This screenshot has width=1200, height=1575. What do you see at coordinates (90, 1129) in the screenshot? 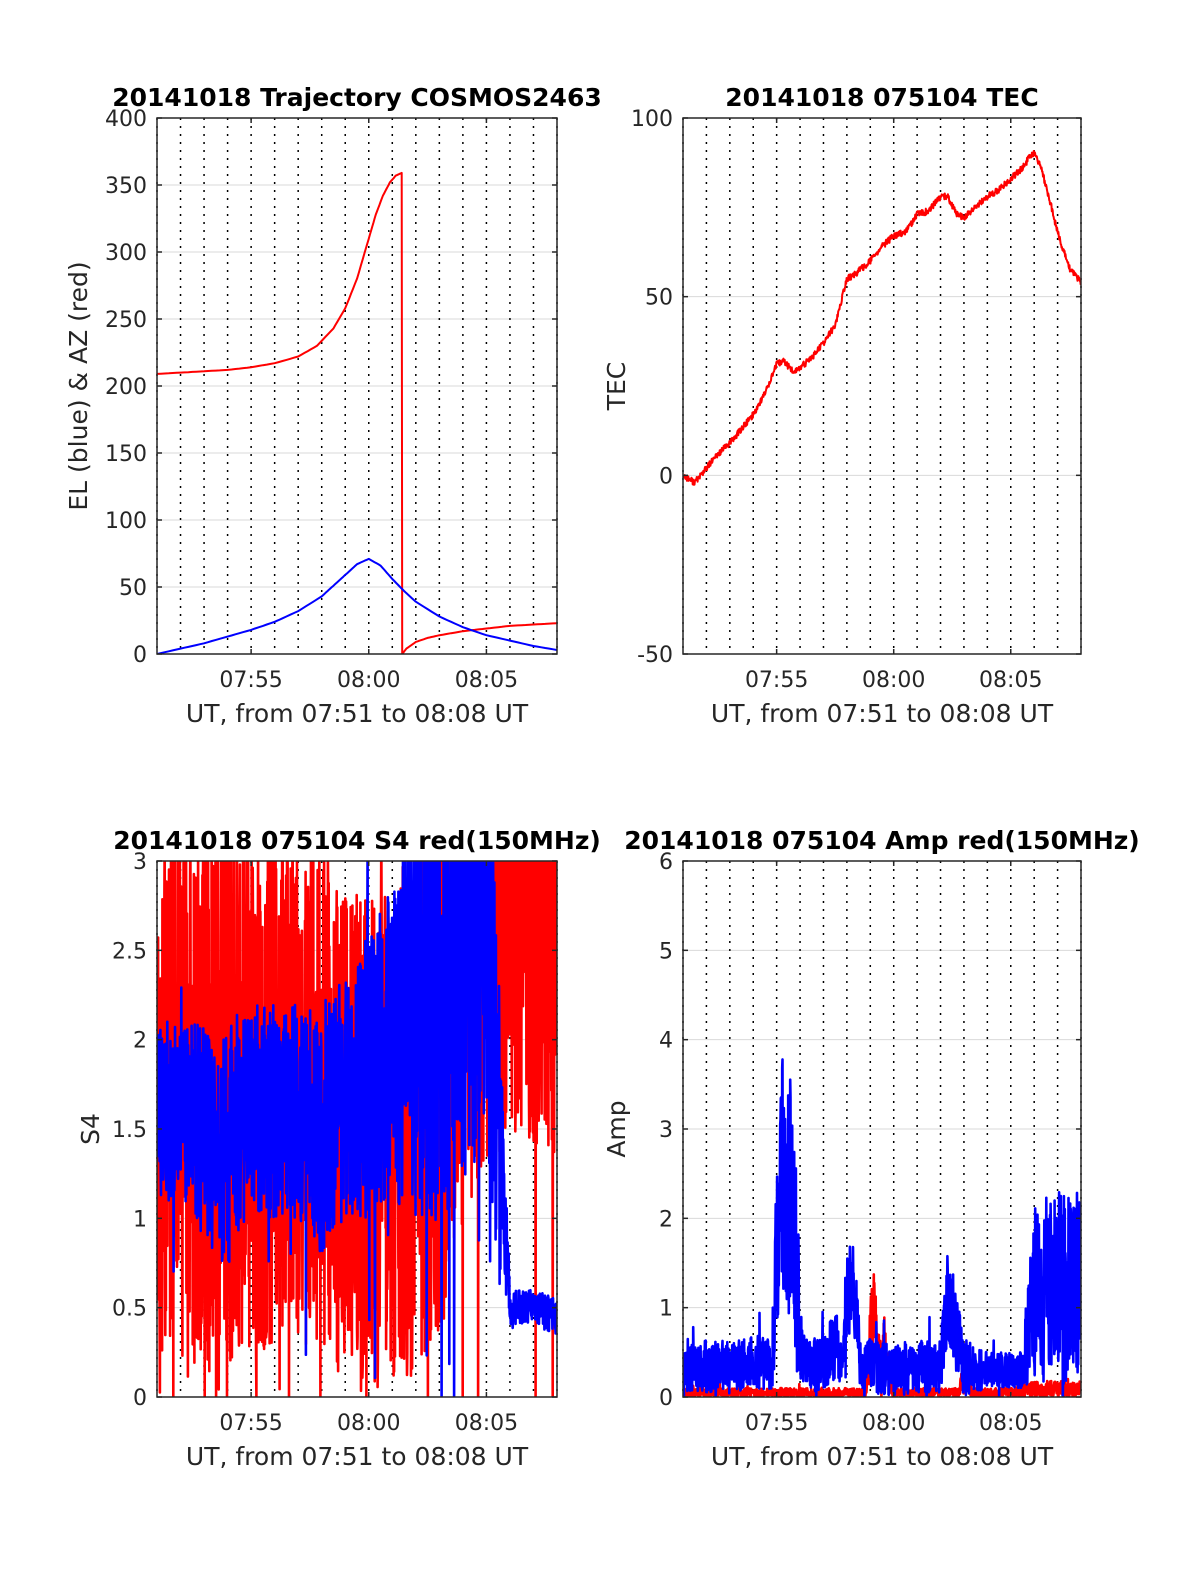
I see `y-axis-label: S4` at bounding box center [90, 1129].